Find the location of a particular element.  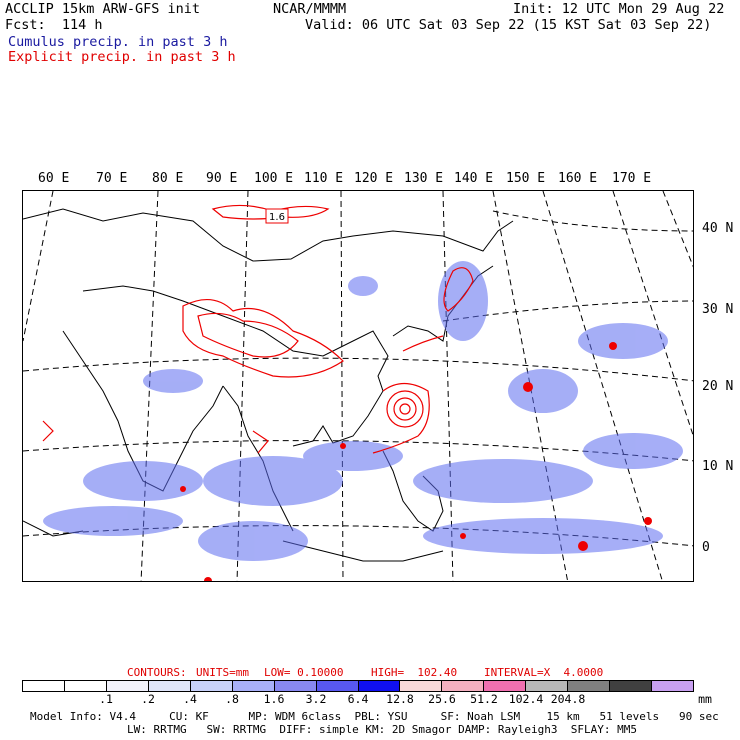

contour-label: 1.6 is located at coordinates (277, 216).